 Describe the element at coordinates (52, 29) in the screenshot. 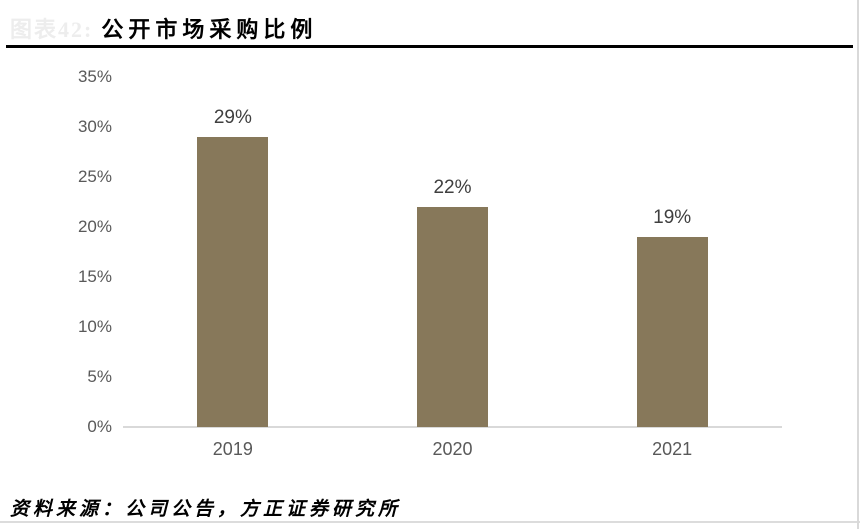

I see `figure-number-label: 图表42:` at that location.